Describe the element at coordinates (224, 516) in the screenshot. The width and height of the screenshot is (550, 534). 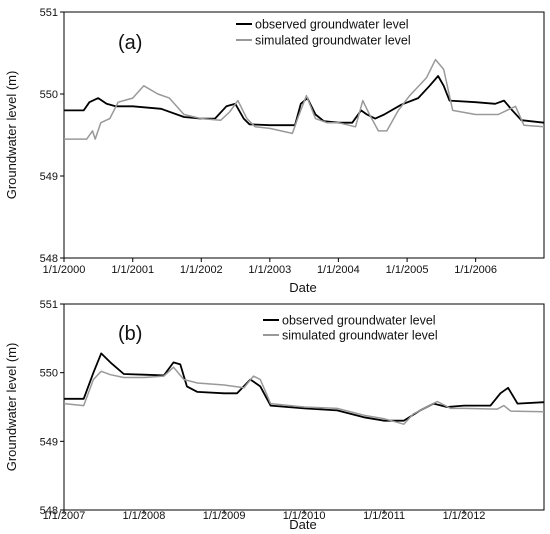
I see `x-tick-label: 1/1/2009` at that location.